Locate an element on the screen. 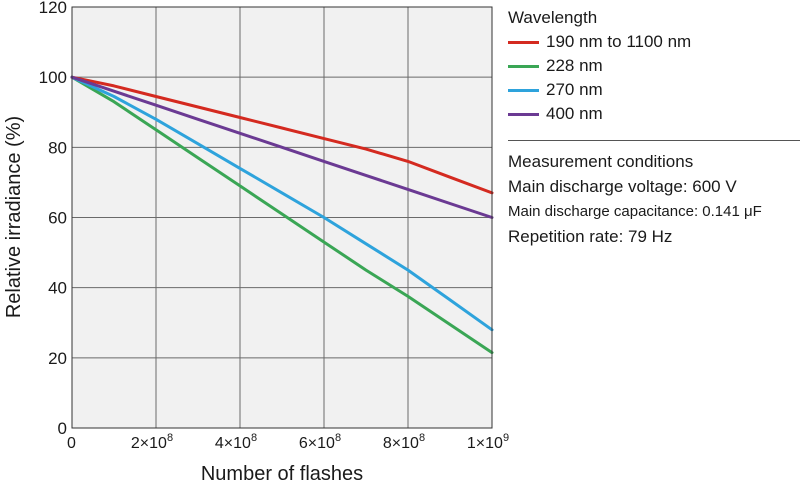 Image resolution: width=803 pixels, height=482 pixels. legend-item: 228 nm is located at coordinates (654, 66).